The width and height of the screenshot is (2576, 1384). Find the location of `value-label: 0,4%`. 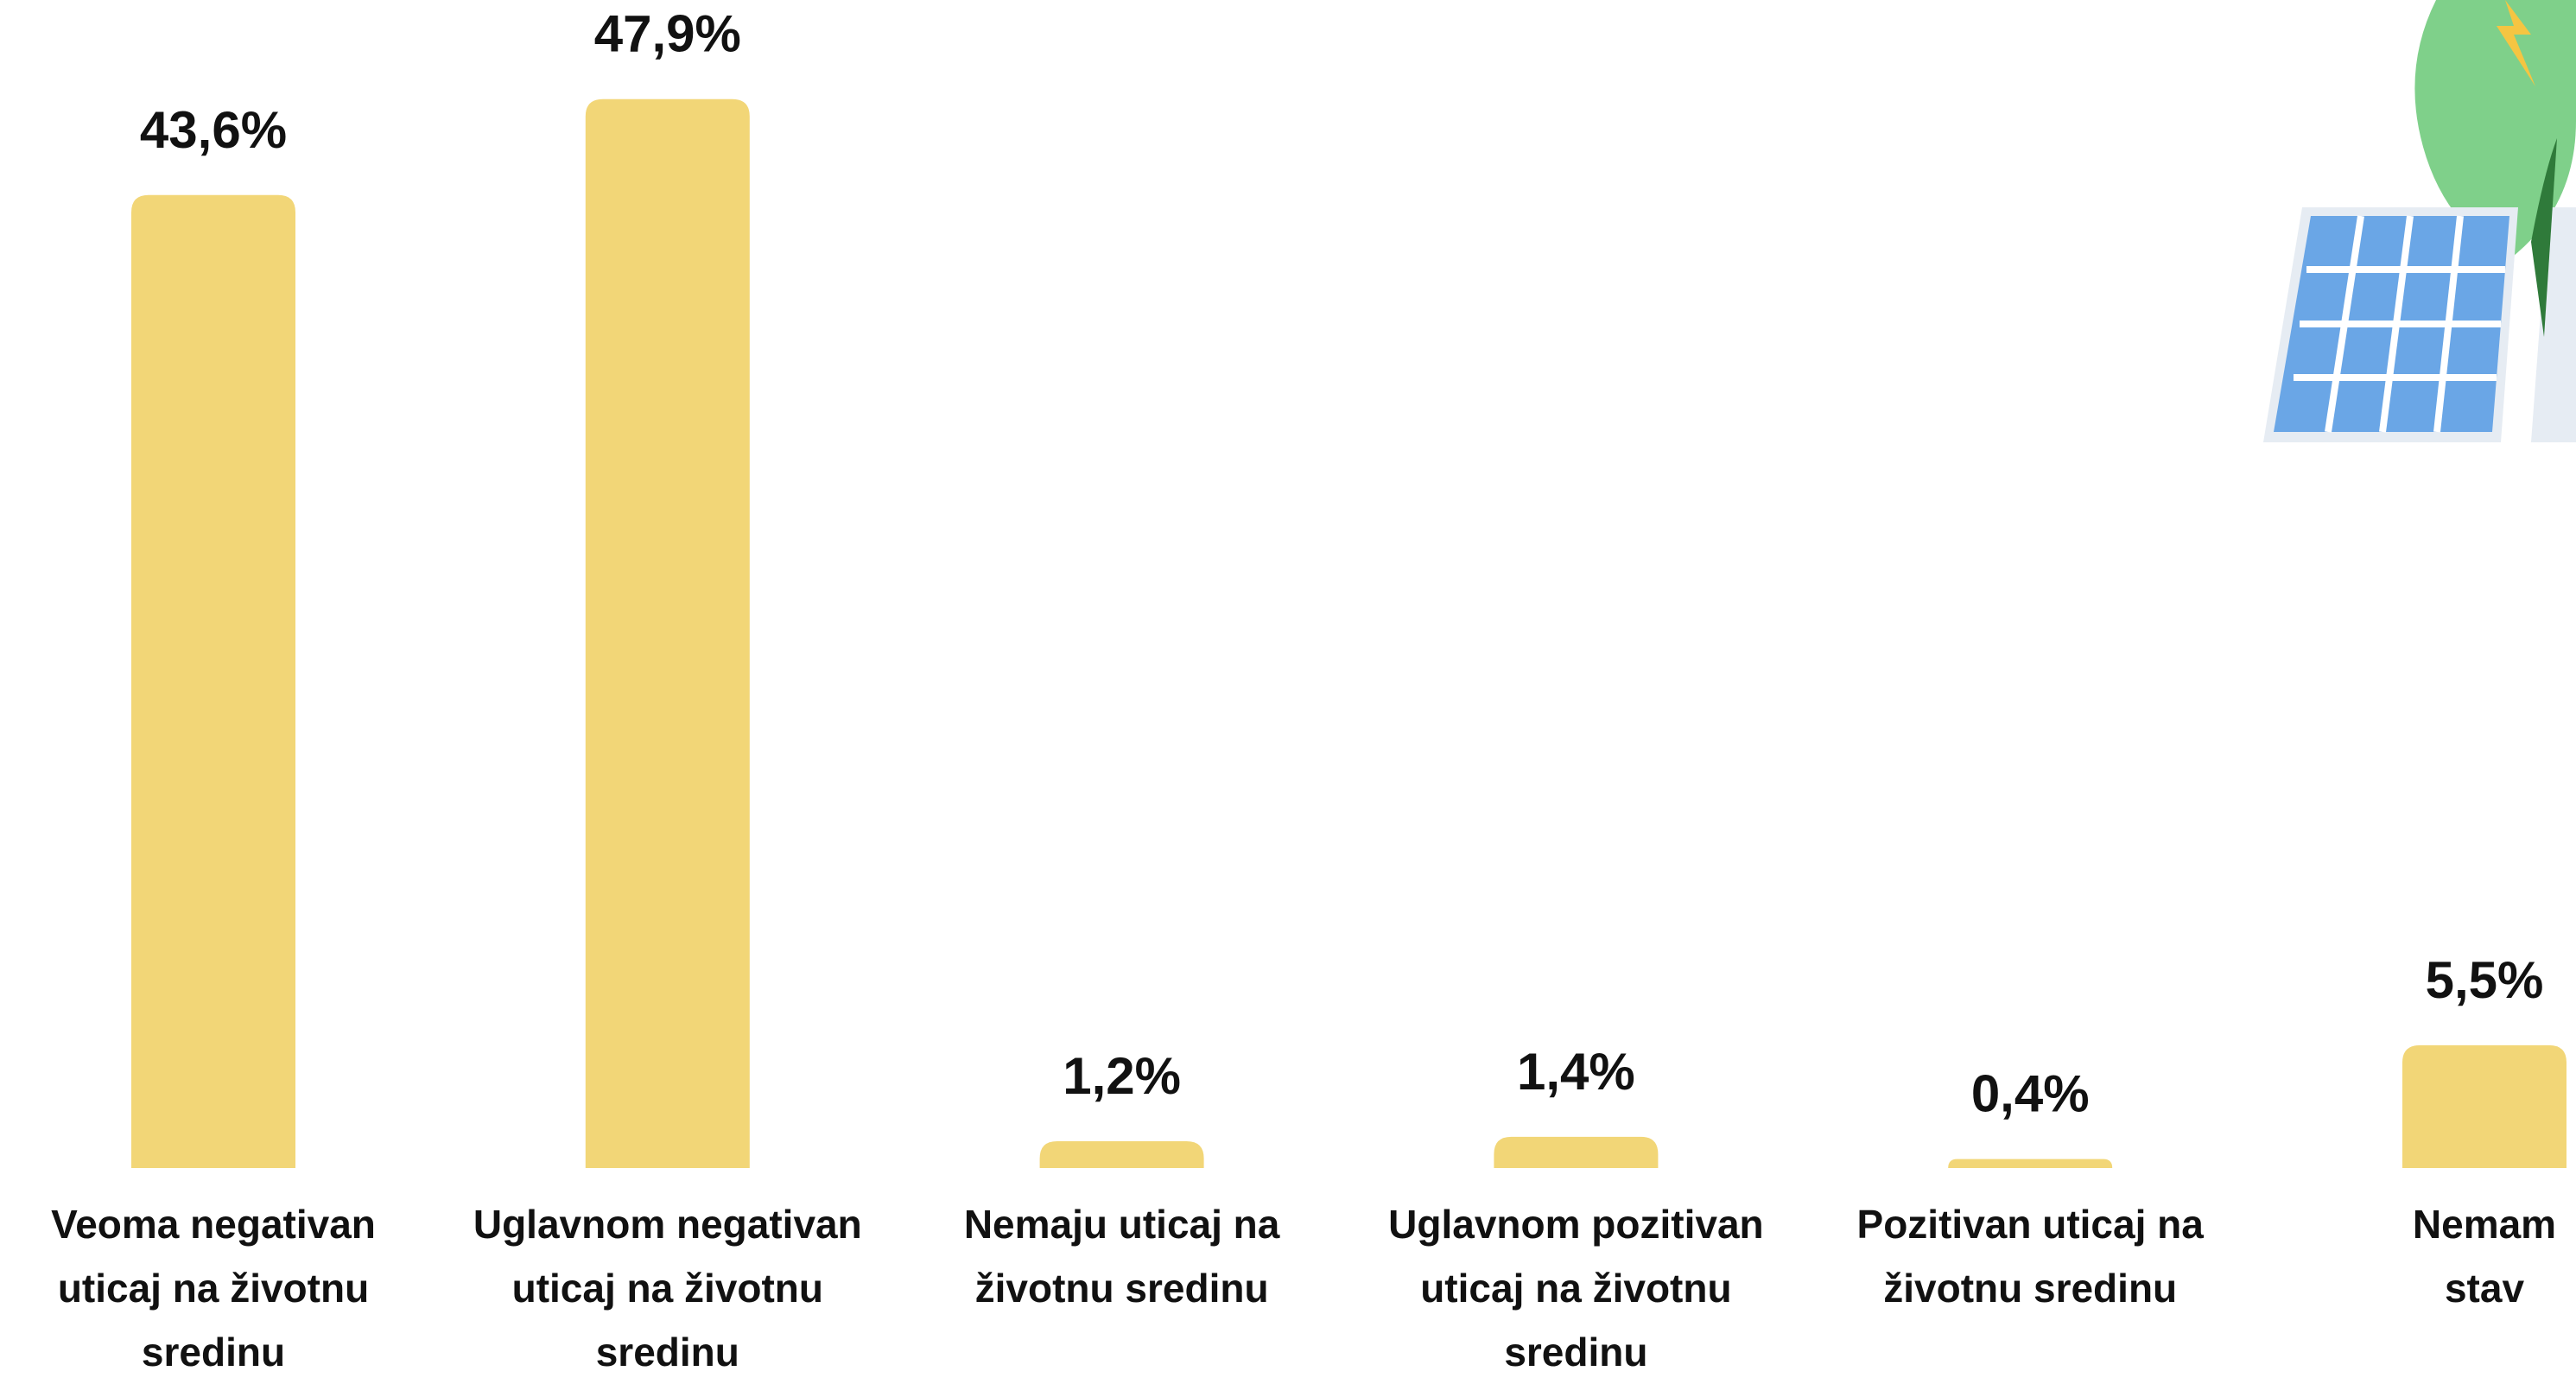

value-label: 0,4% is located at coordinates (2030, 1094).